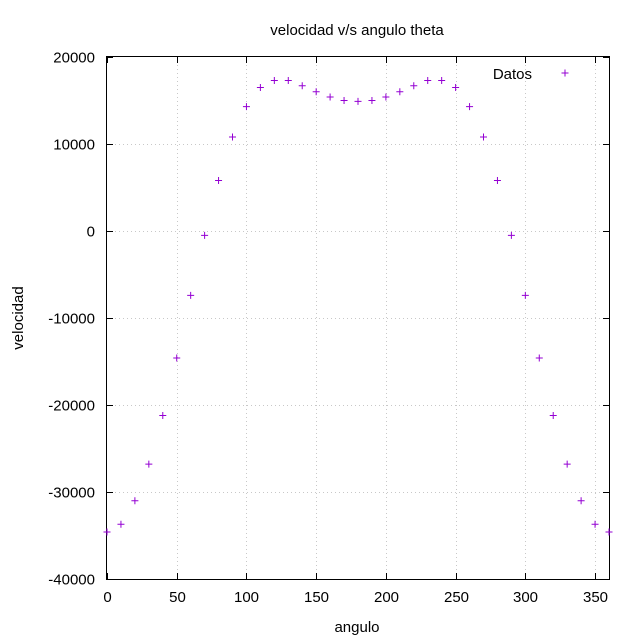  Describe the element at coordinates (246, 597) in the screenshot. I see `x-tick-label: 100` at that location.